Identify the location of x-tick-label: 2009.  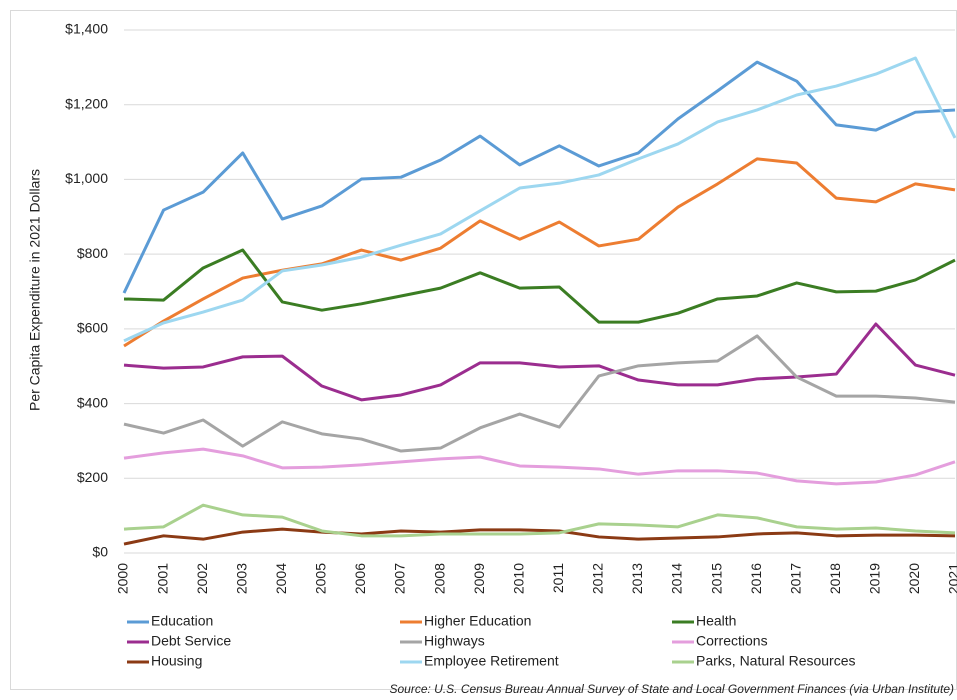
(479, 578).